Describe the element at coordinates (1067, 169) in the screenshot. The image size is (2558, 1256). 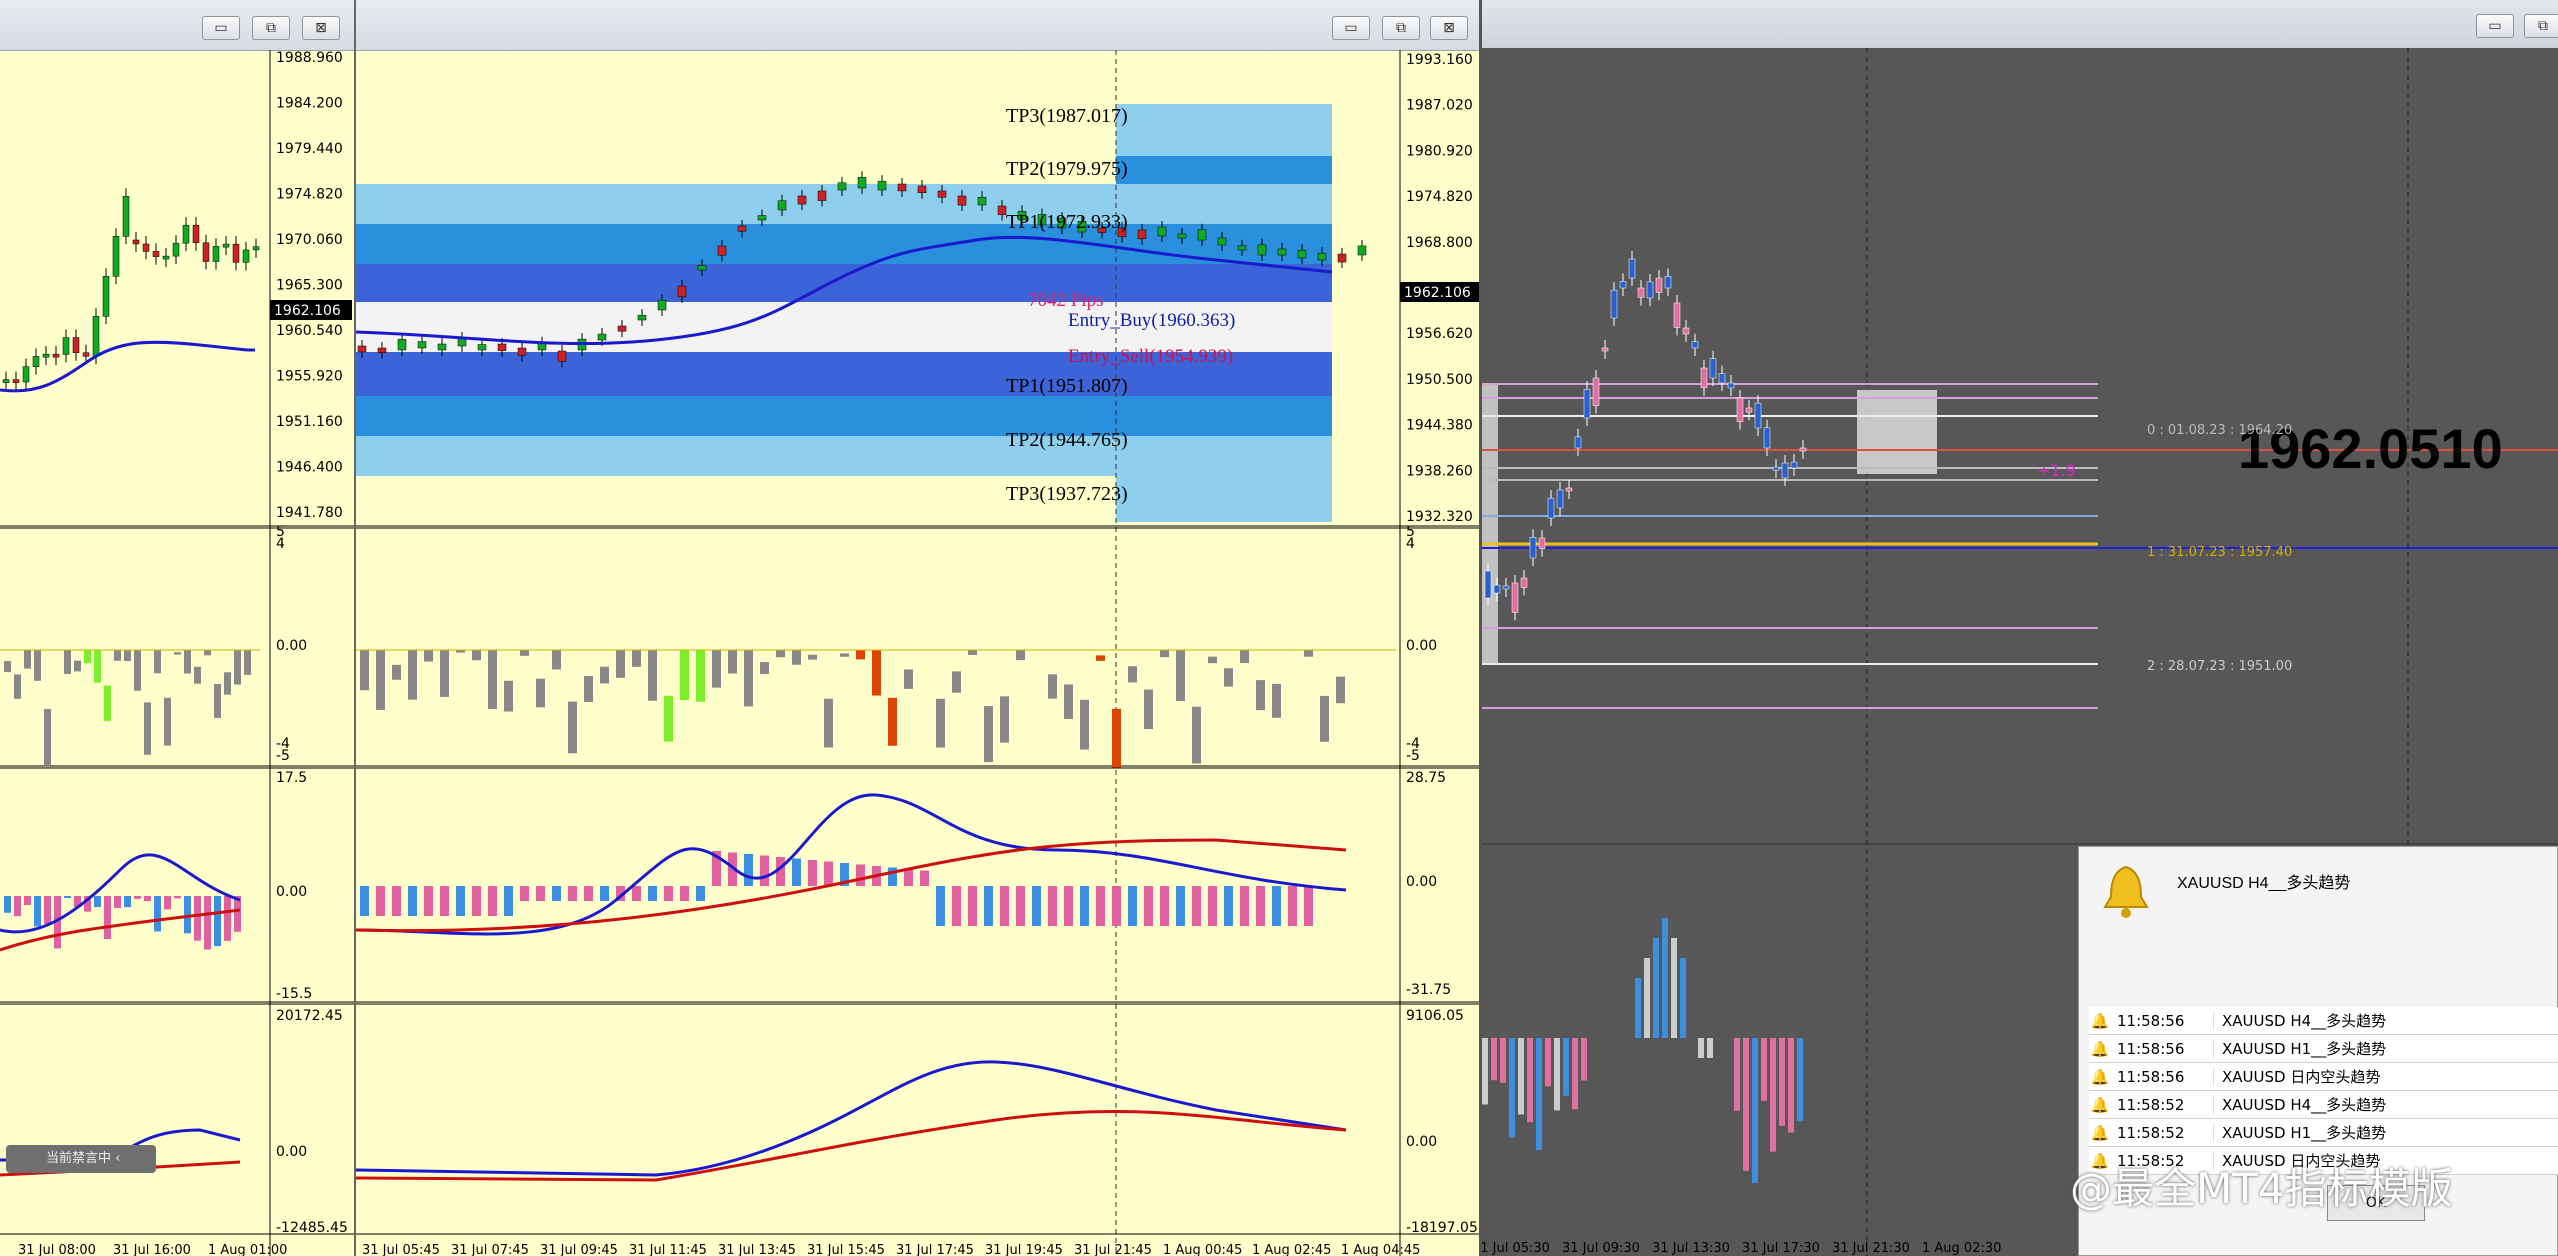
I see `tp2-up-label: TP2(1979.975)` at that location.